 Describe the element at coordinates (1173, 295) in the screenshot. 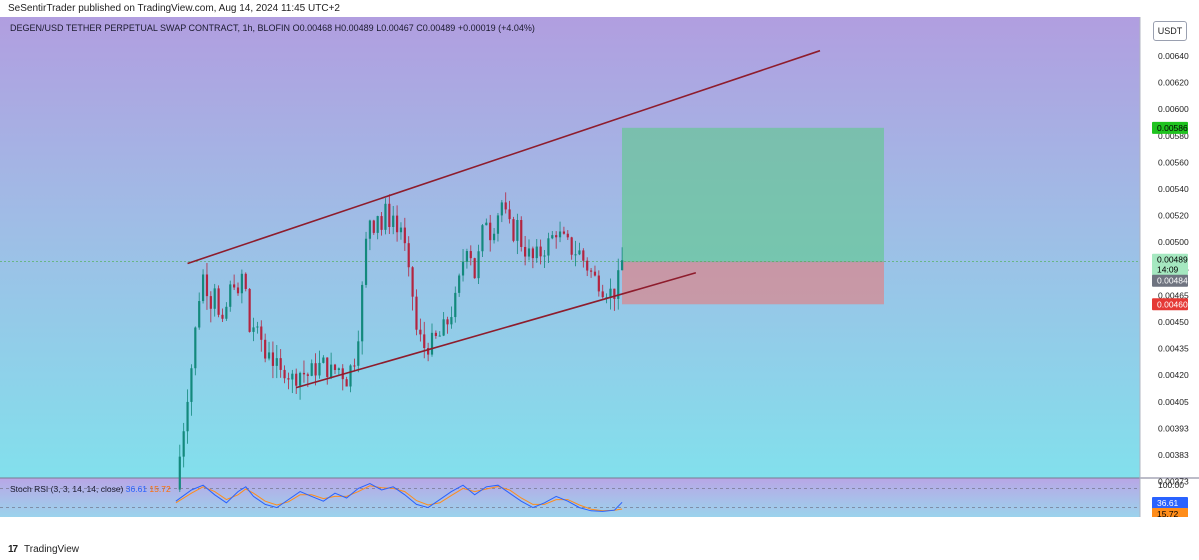

I see `price-tick-label: 0.00465` at that location.